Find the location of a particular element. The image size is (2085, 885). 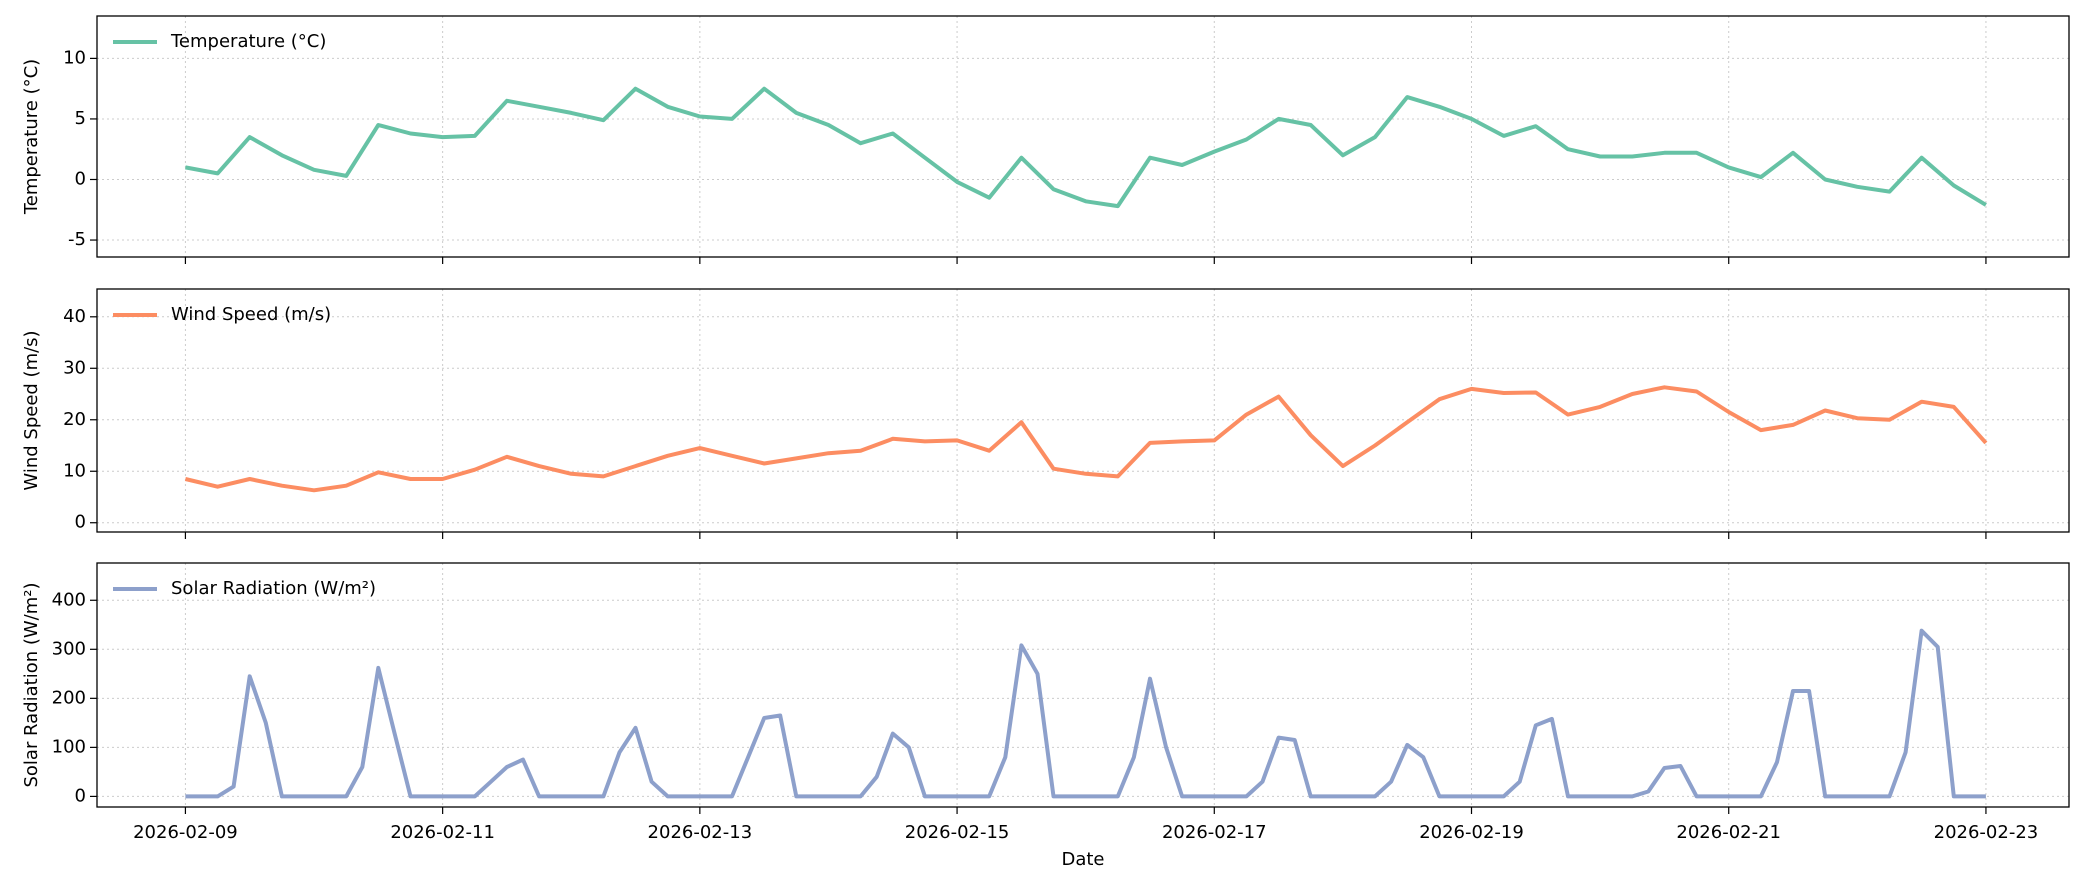

y-tick-label: 5 is located at coordinates (80, 118).